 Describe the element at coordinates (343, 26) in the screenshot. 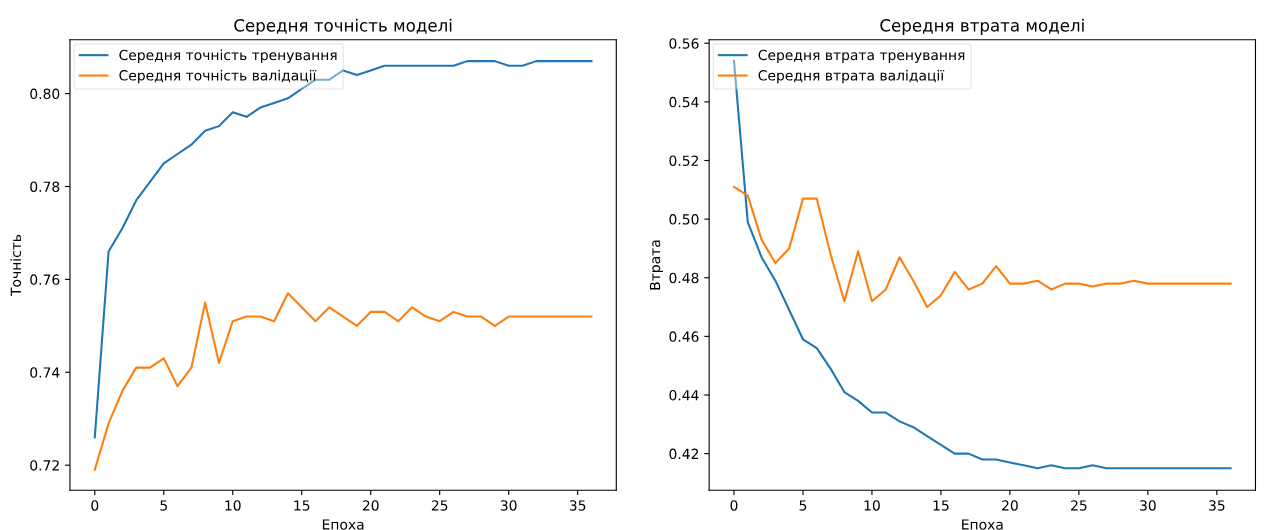

I see `chart-title: Середня точність моделі` at that location.